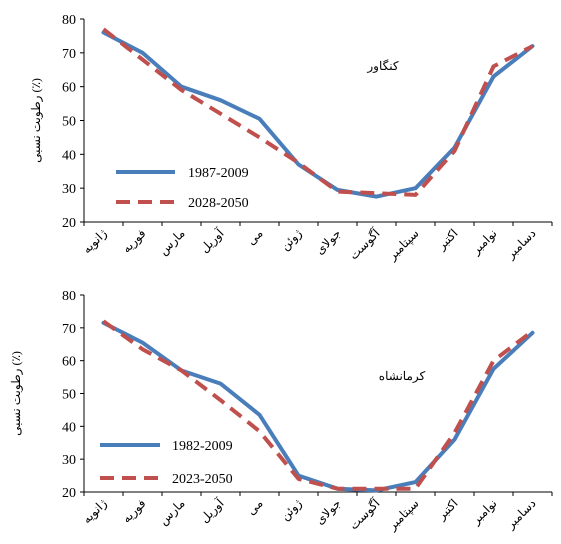 The height and width of the screenshot is (544, 561). Describe the element at coordinates (382, 66) in the screenshot. I see `chart-title: کنگاور` at that location.